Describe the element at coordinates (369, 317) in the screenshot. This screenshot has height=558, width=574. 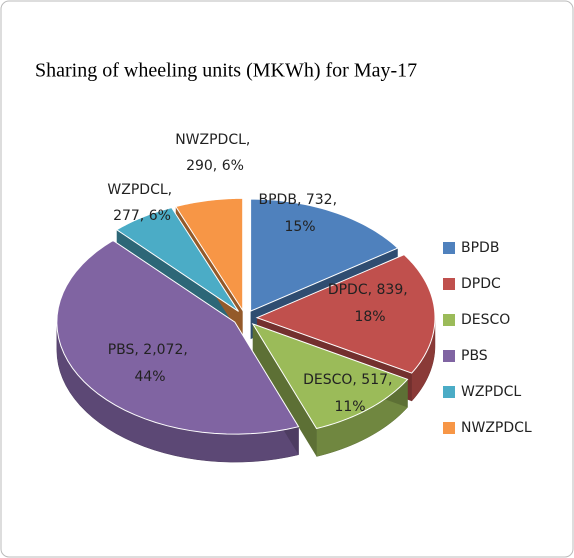
I see `label-share: 18%` at that location.